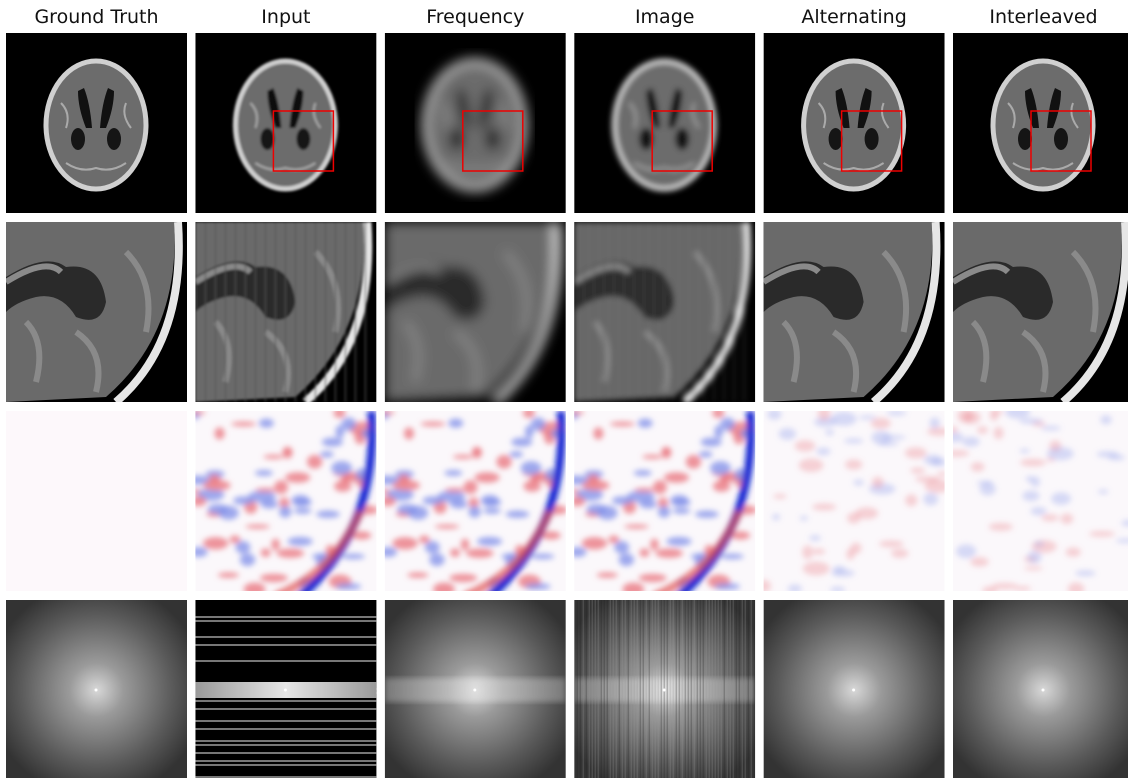  I want to click on brain, so click(664, 125).